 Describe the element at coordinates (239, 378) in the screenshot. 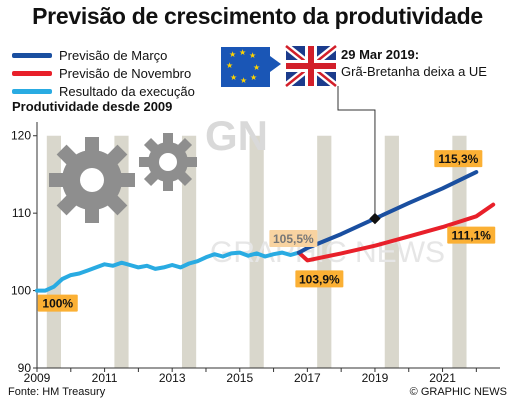

I see `x-tick-label: 2015` at that location.